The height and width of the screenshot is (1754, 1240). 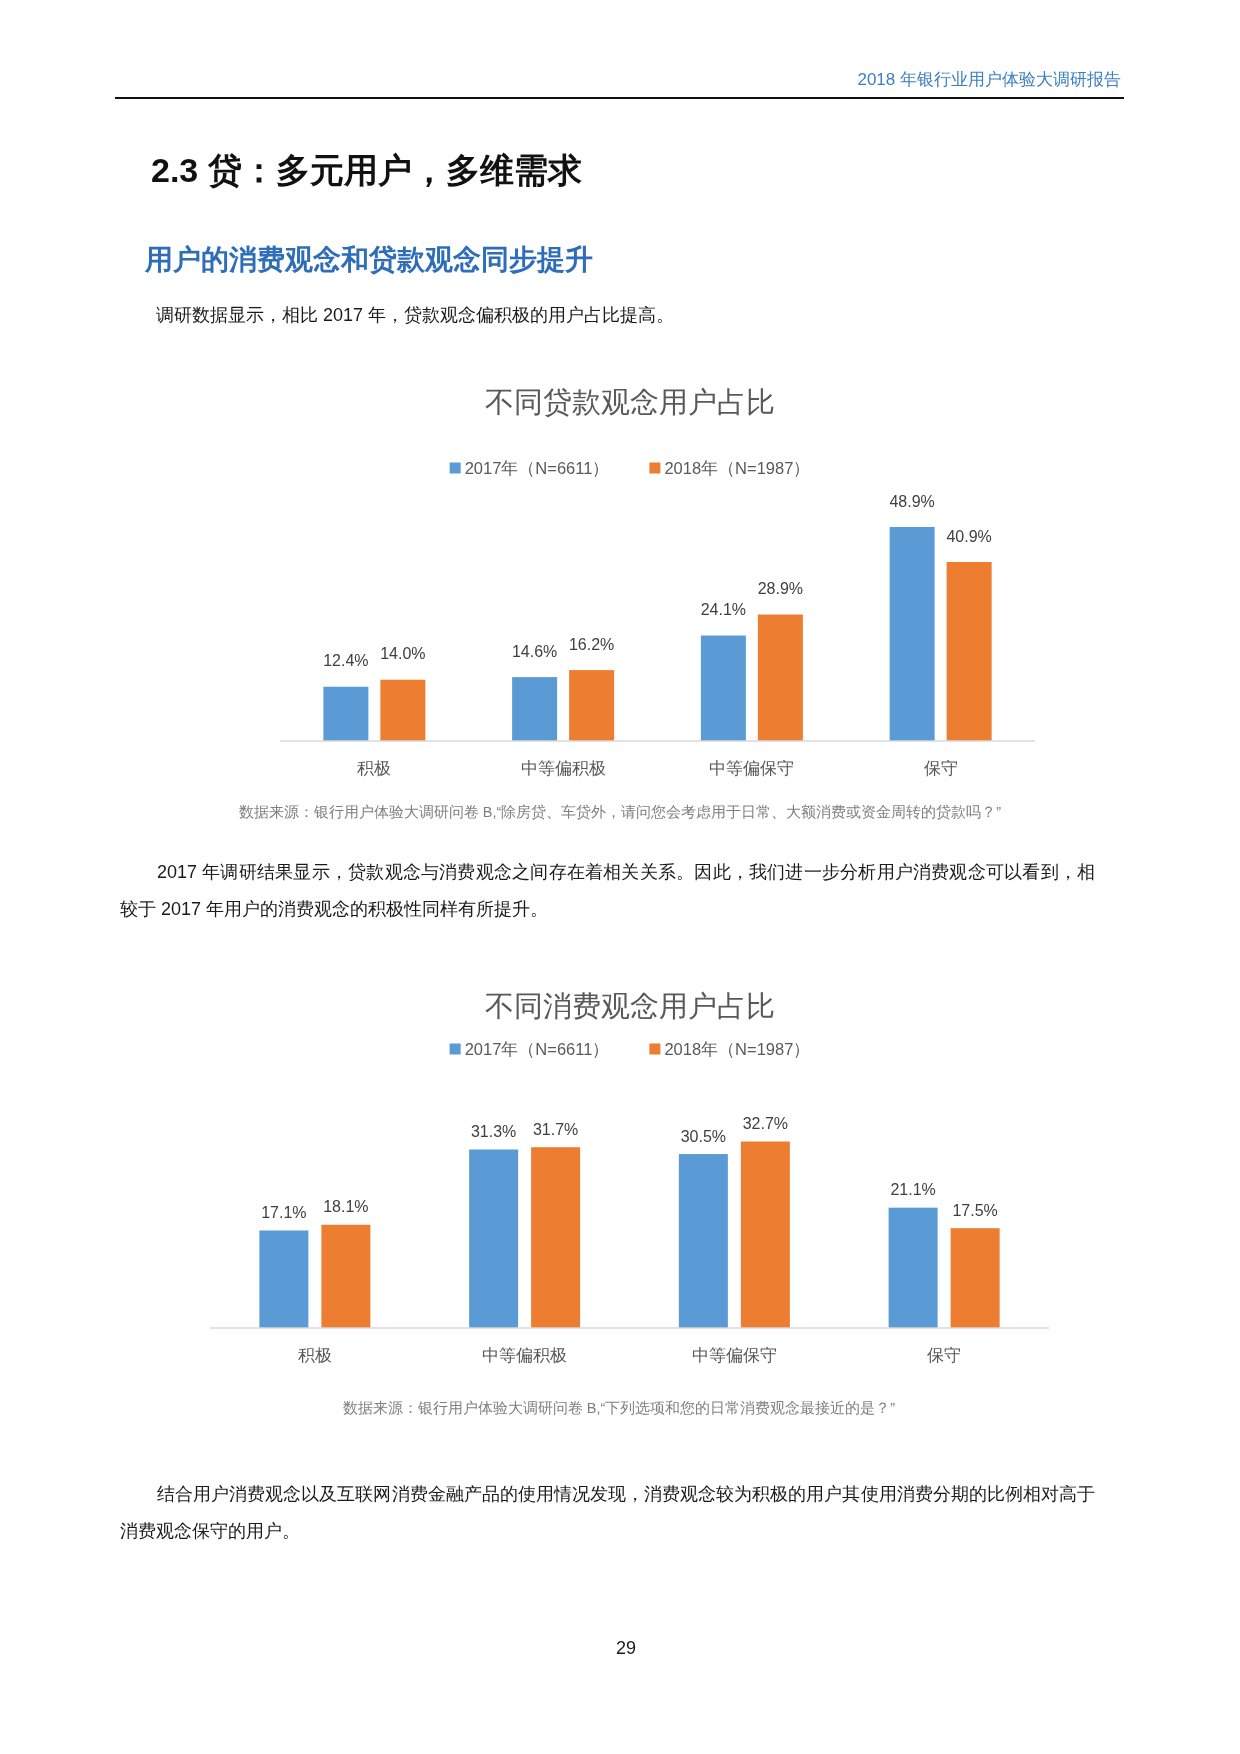 I want to click on value-label: 21.1%, so click(x=913, y=1190).